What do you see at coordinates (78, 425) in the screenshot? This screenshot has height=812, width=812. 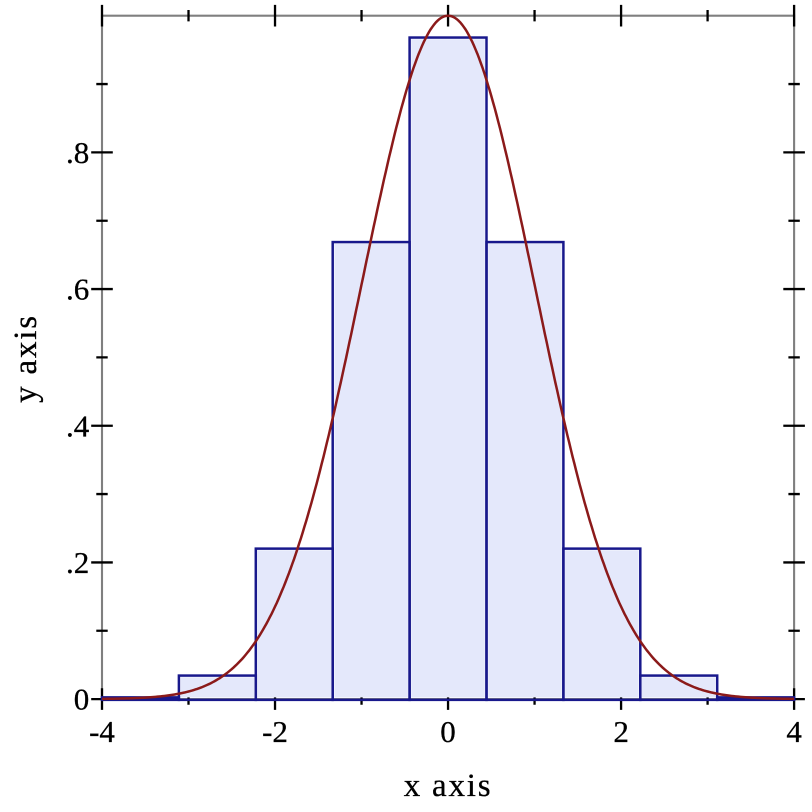 I see `svg-text: .4` at bounding box center [78, 425].